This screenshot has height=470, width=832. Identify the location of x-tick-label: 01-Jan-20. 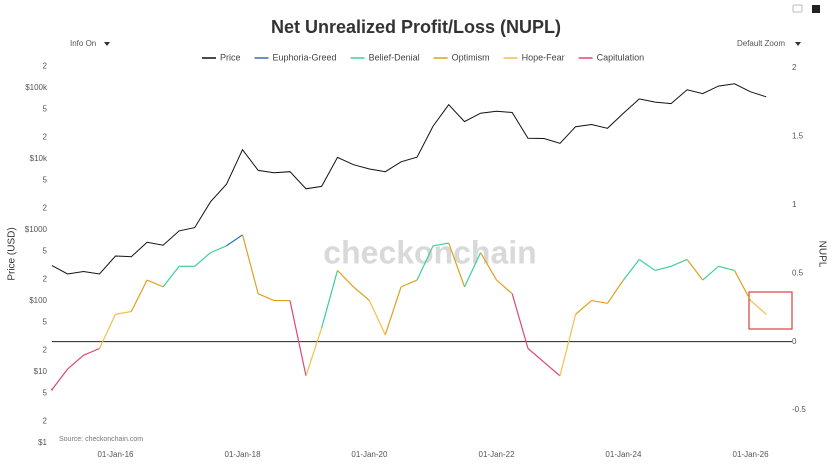
(369, 454).